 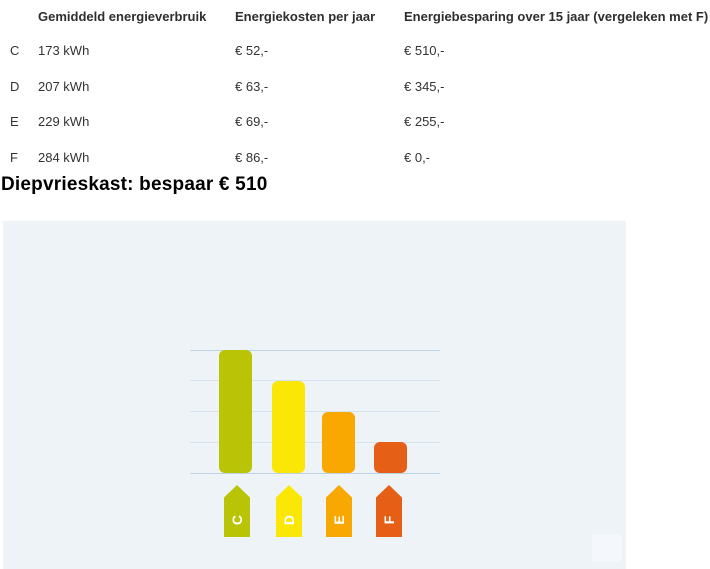 I want to click on cell-kosten: € 63,-, so click(x=252, y=86).